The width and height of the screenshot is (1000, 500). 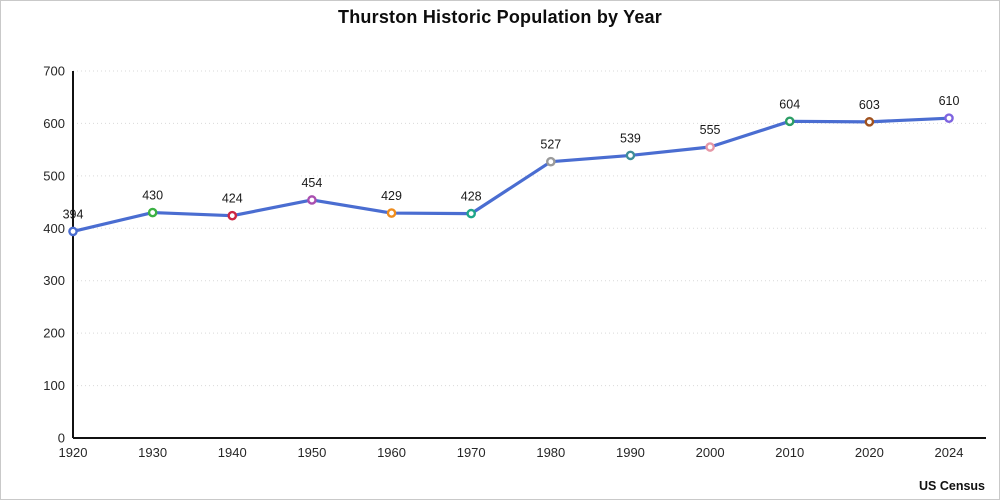 I want to click on y-tick-label: 400, so click(x=54, y=228).